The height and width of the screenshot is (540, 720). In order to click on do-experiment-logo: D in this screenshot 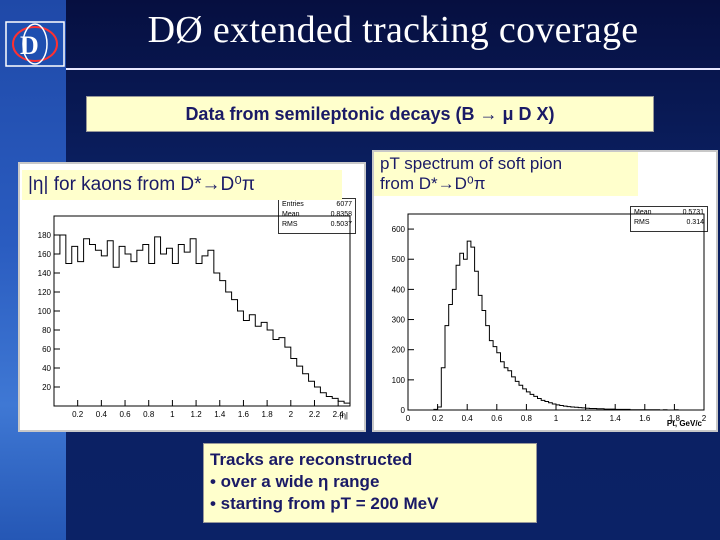, I will do `click(35, 44)`.